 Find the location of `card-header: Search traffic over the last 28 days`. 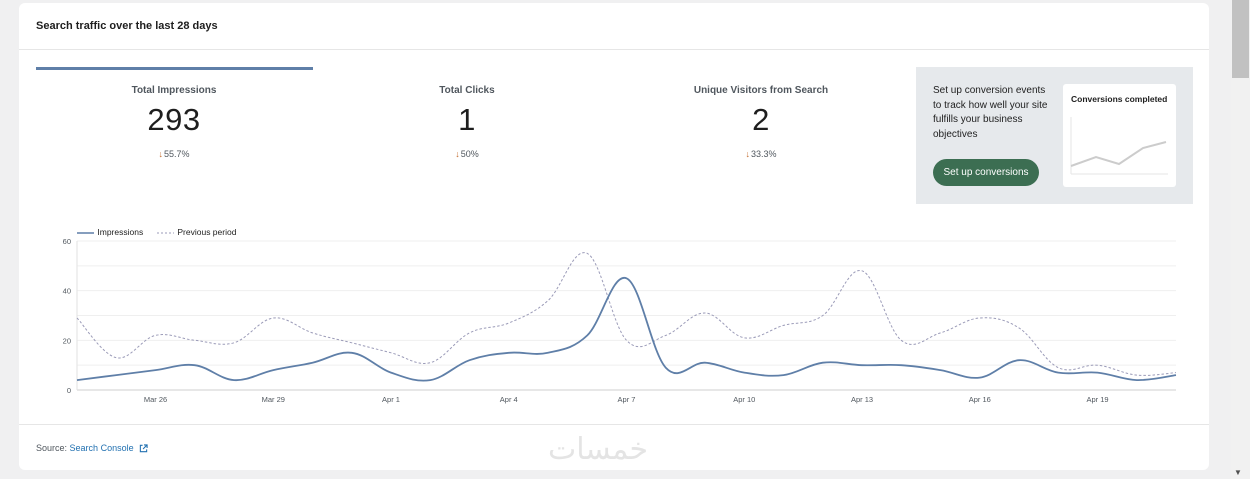

card-header: Search traffic over the last 28 days is located at coordinates (614, 26).